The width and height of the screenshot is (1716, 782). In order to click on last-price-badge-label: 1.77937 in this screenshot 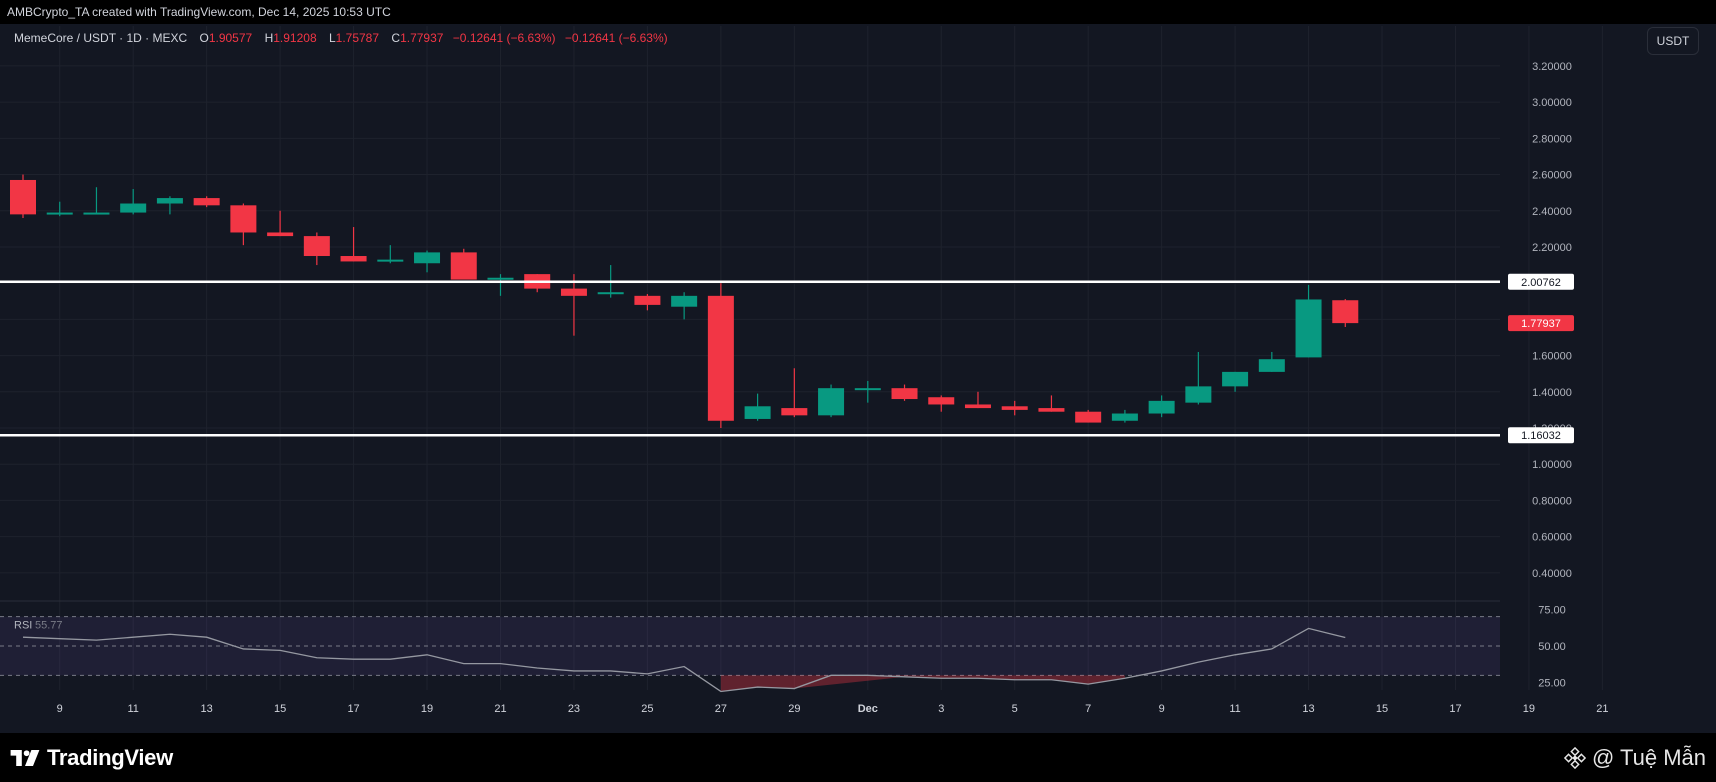, I will do `click(1541, 324)`.